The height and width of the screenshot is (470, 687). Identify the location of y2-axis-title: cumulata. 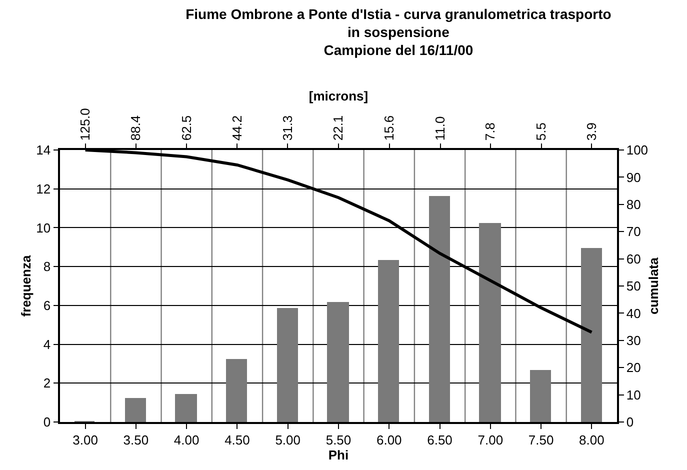
(654, 285).